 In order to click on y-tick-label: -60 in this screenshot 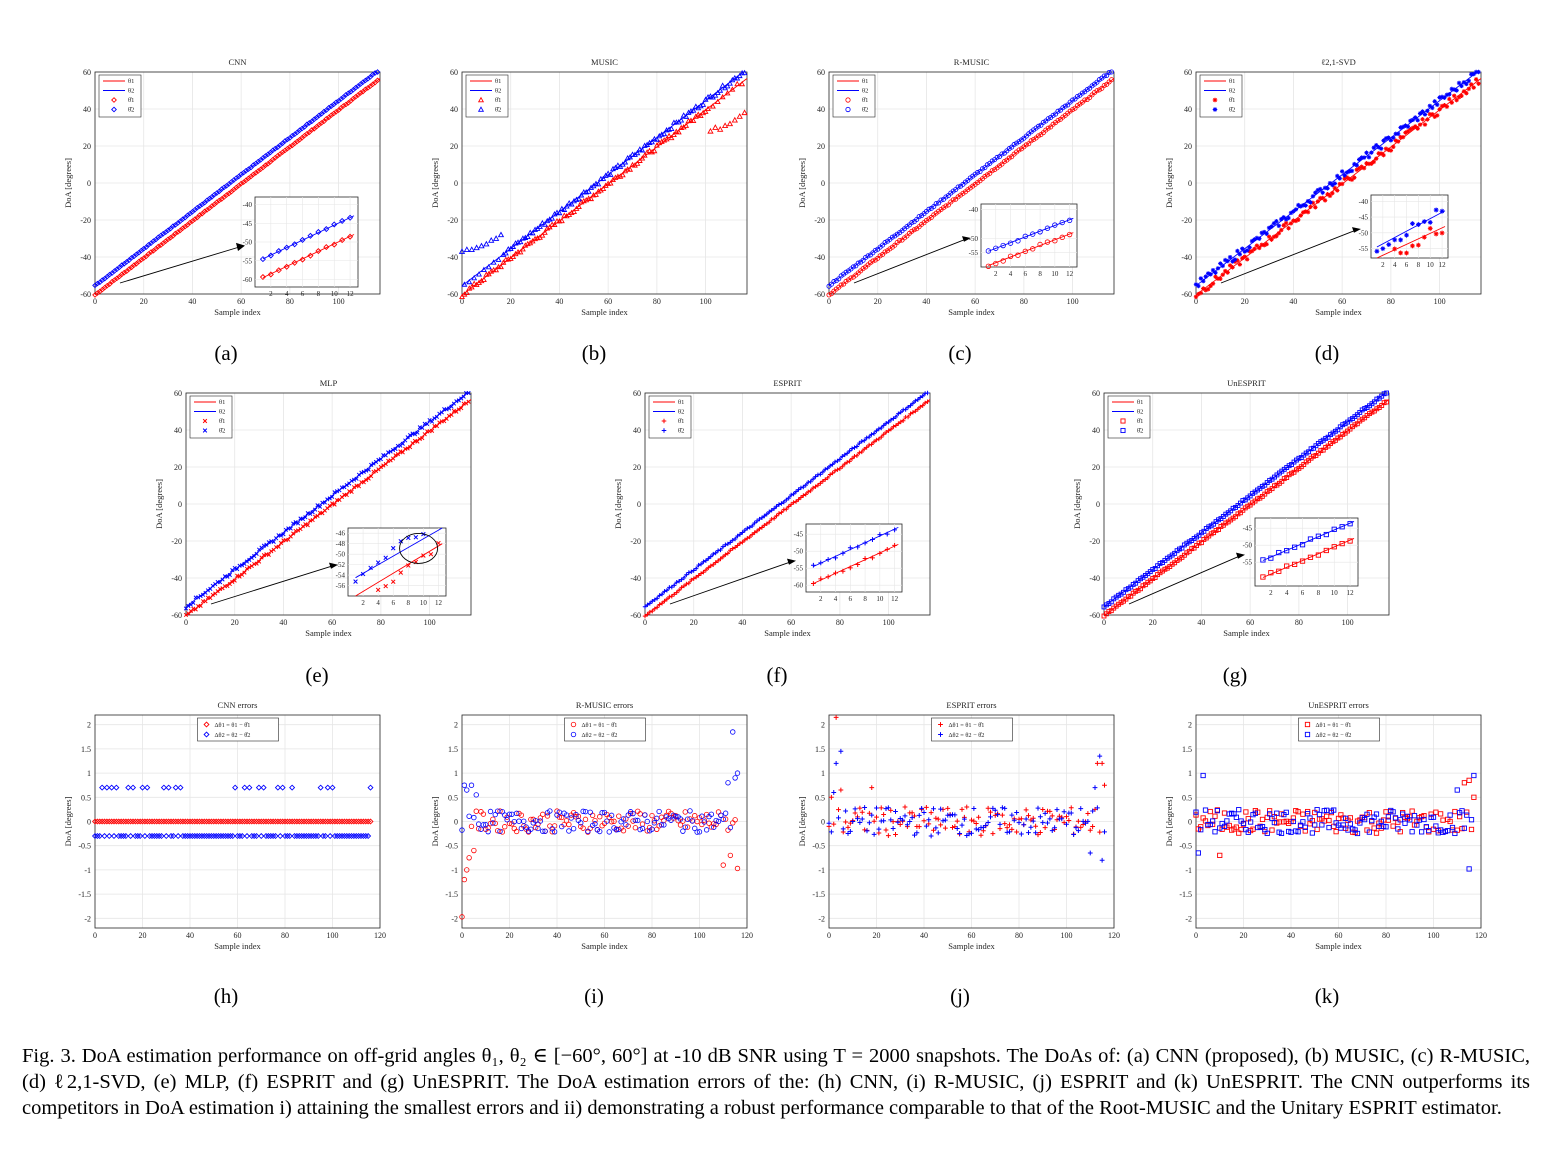, I will do `click(452, 294)`.